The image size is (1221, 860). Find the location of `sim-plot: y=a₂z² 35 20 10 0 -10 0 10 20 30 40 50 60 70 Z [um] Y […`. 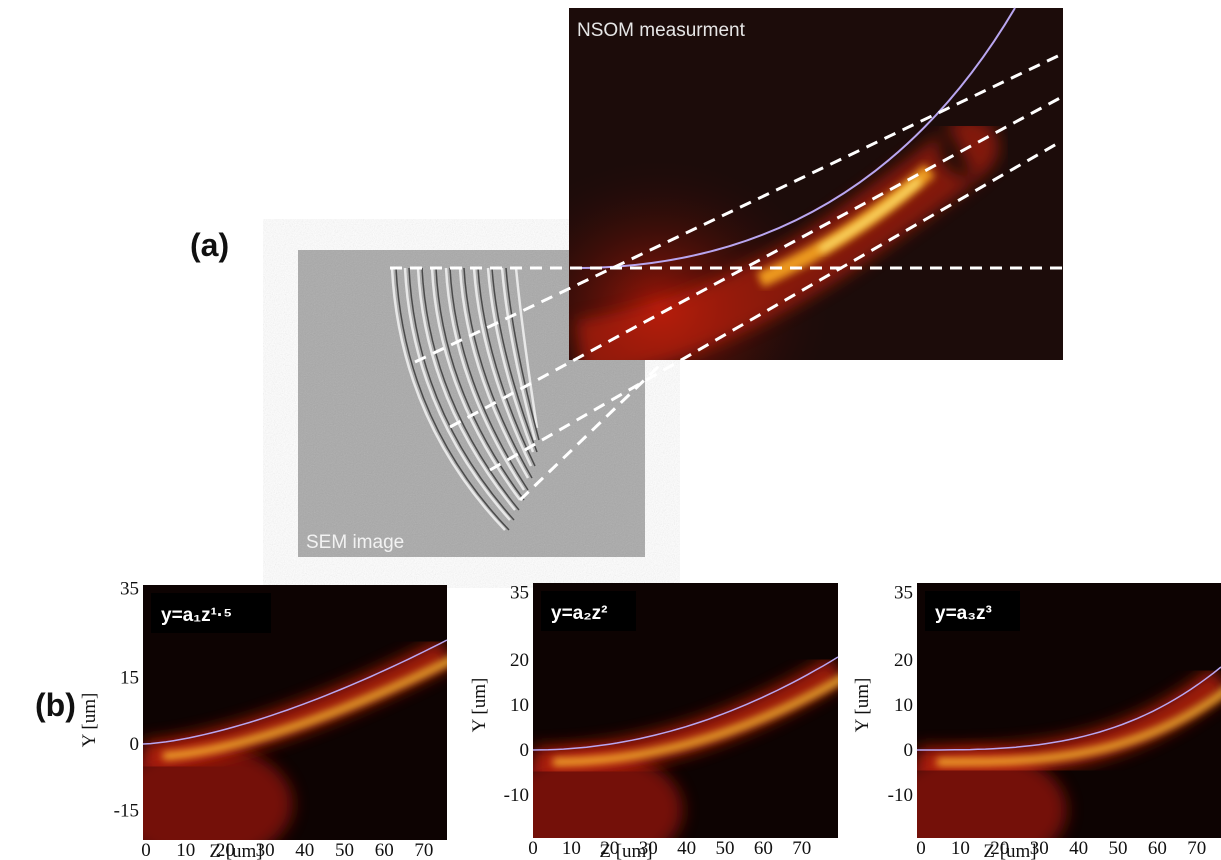

sim-plot: y=a₂z² 35 20 10 0 -10 0 10 20 30 40 50 60 70 Z [um] Y [… is located at coordinates (654, 721).